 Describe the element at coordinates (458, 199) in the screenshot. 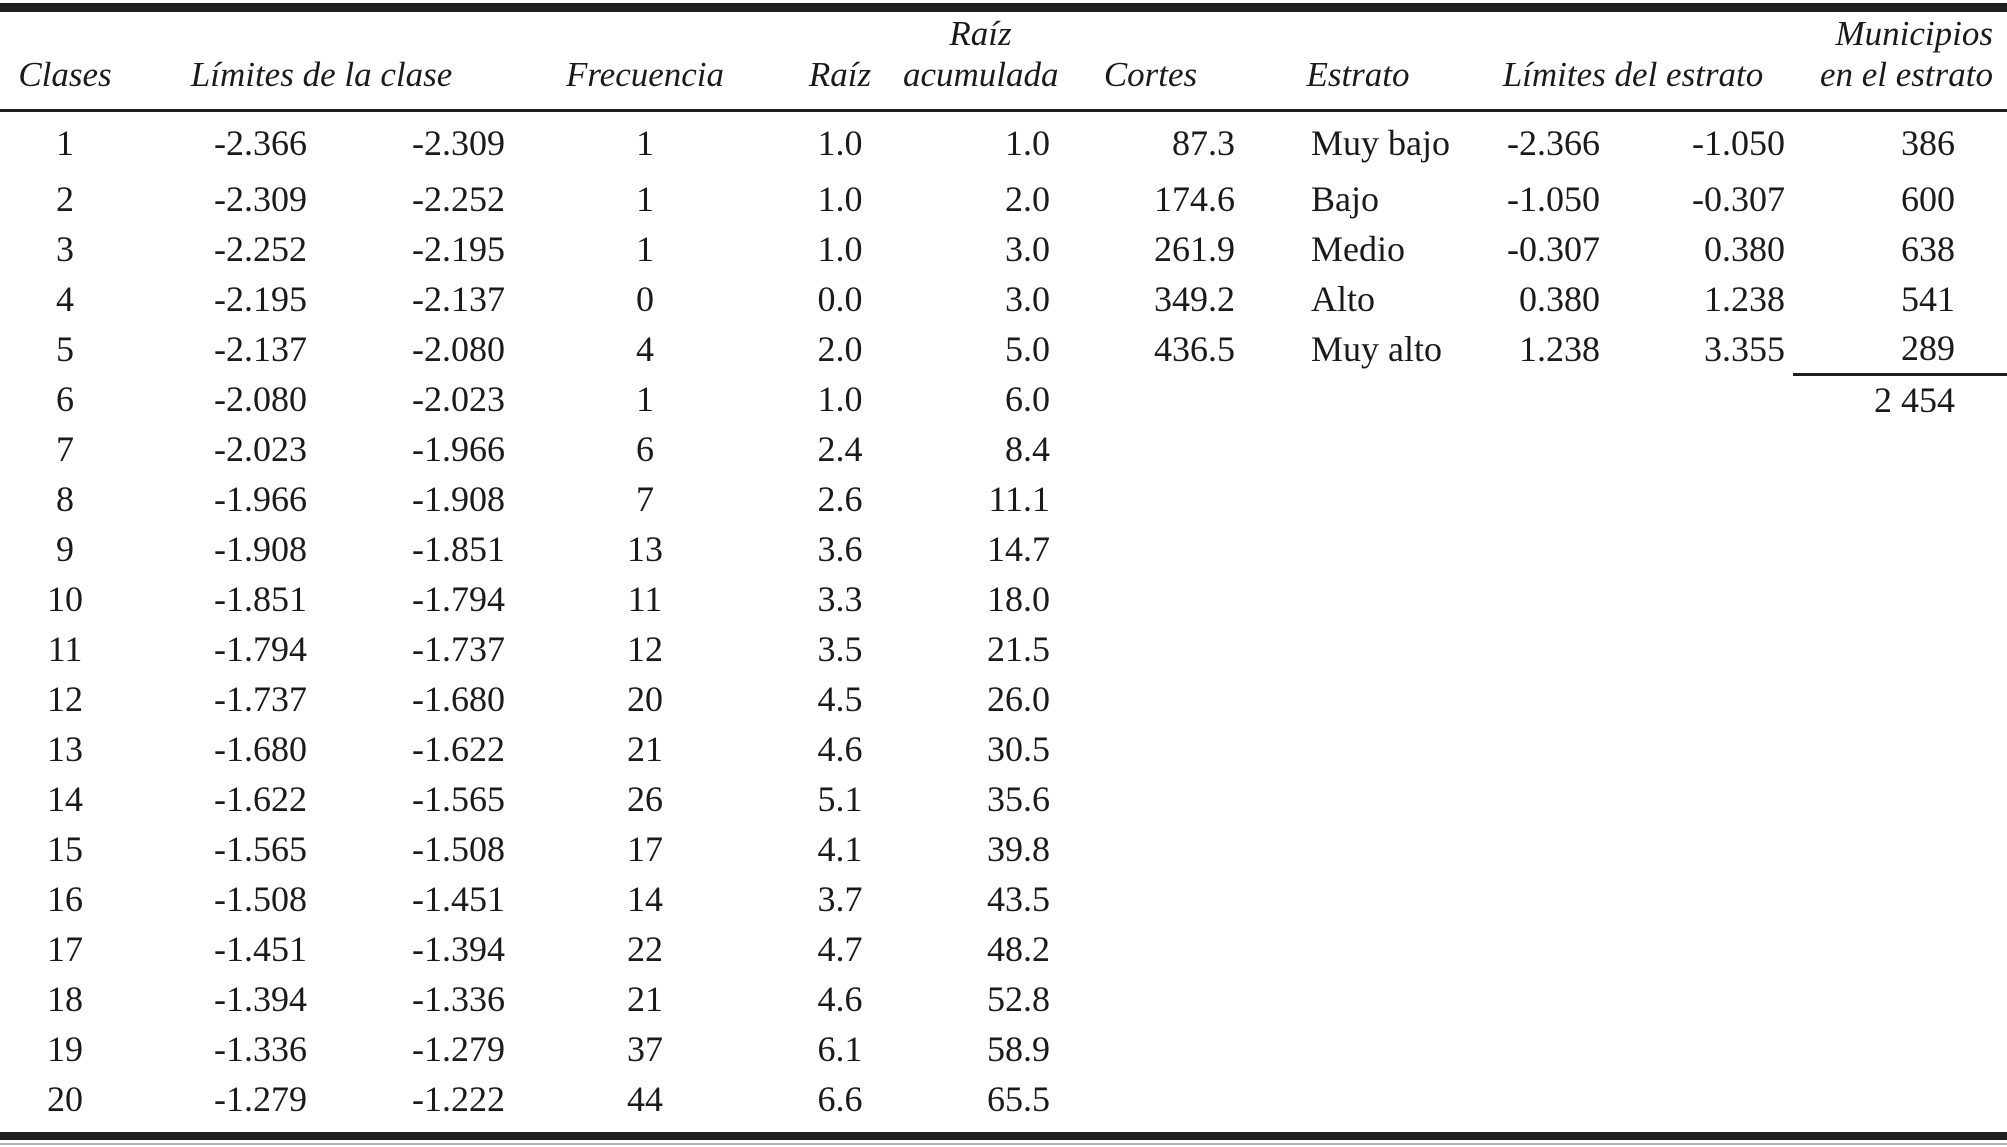

I see `cell-limite-superior: -2.252` at that location.